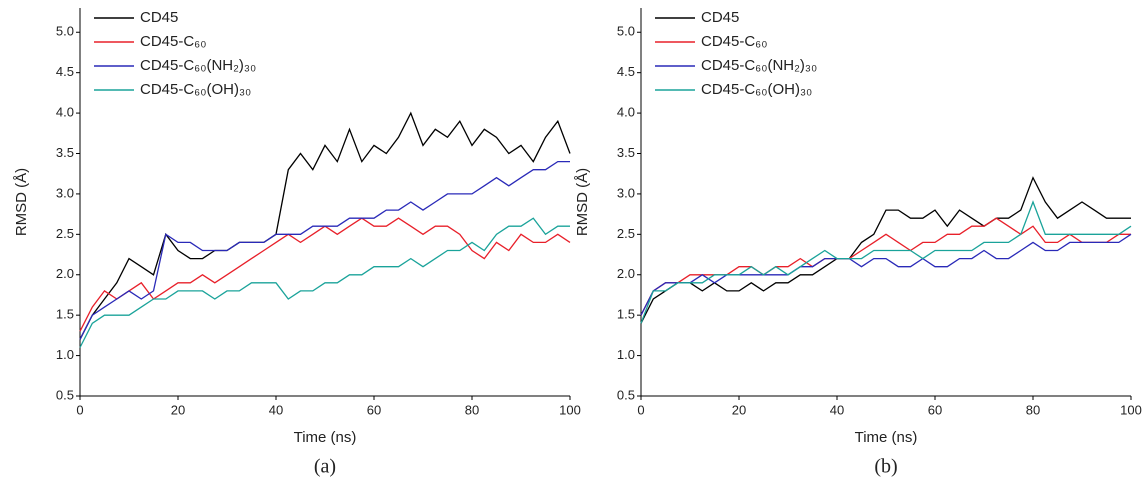  I want to click on caption: (a), so click(325, 467).